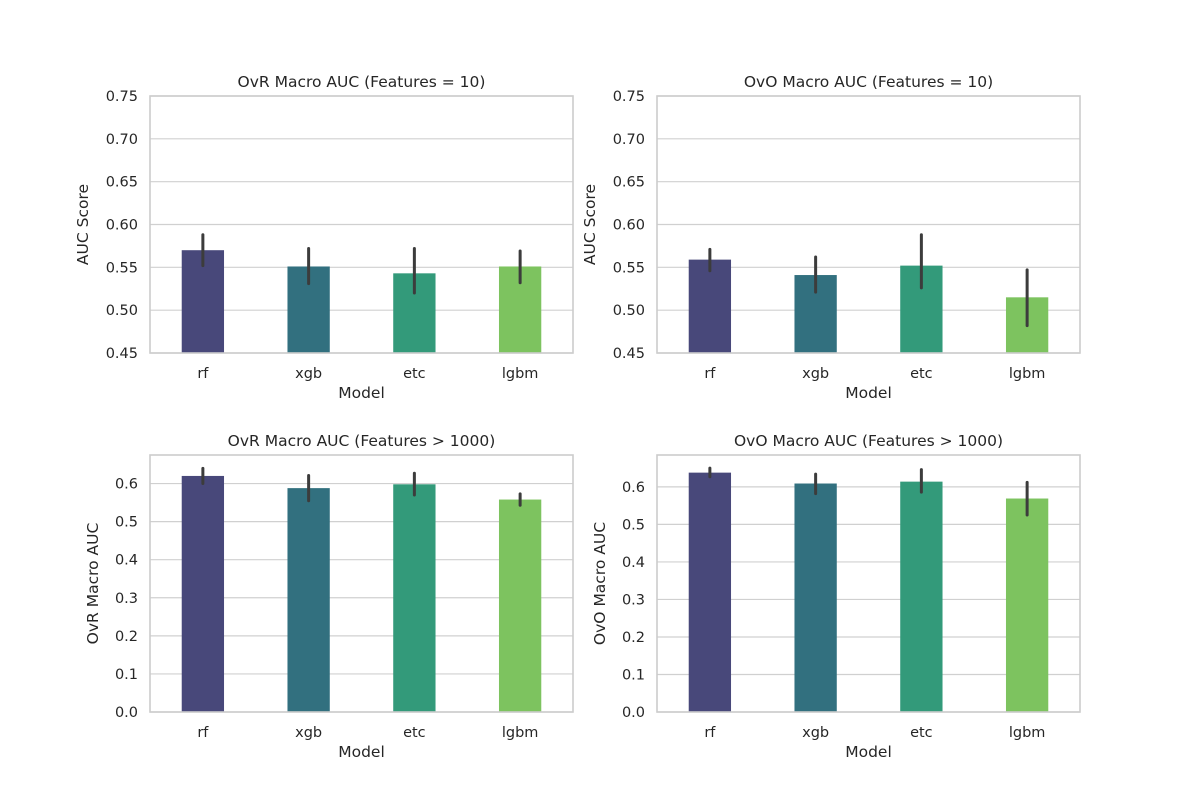  What do you see at coordinates (868, 441) in the screenshot?
I see `chart-title: OvO Macro AUC (Features > 1000)` at bounding box center [868, 441].